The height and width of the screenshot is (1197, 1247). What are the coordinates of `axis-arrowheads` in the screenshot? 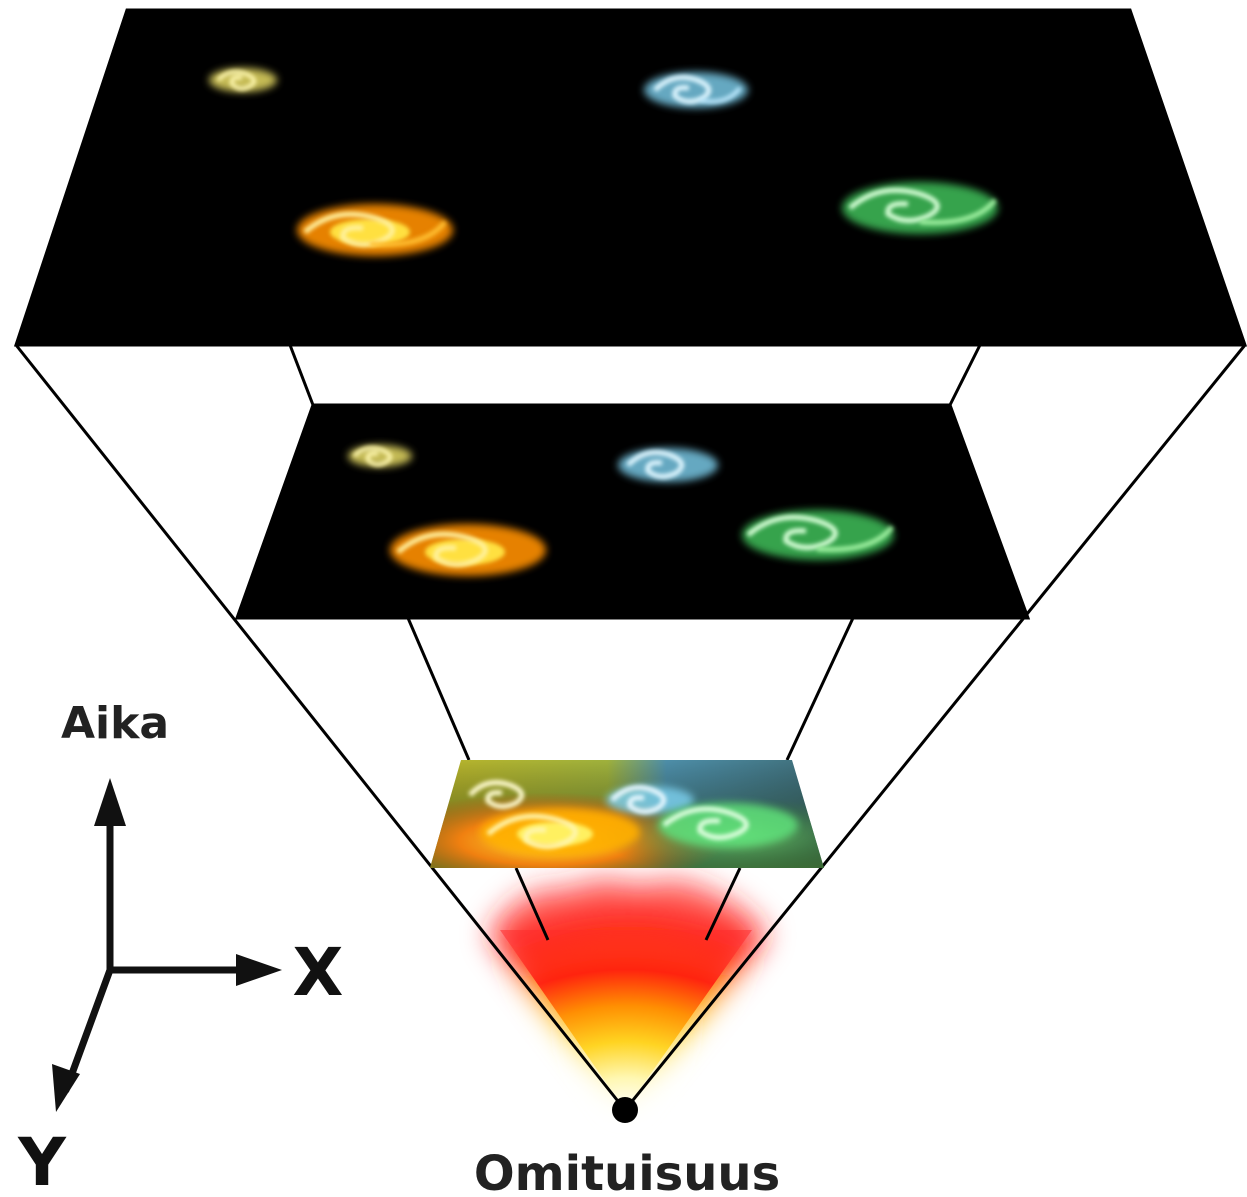 It's located at (167, 945).